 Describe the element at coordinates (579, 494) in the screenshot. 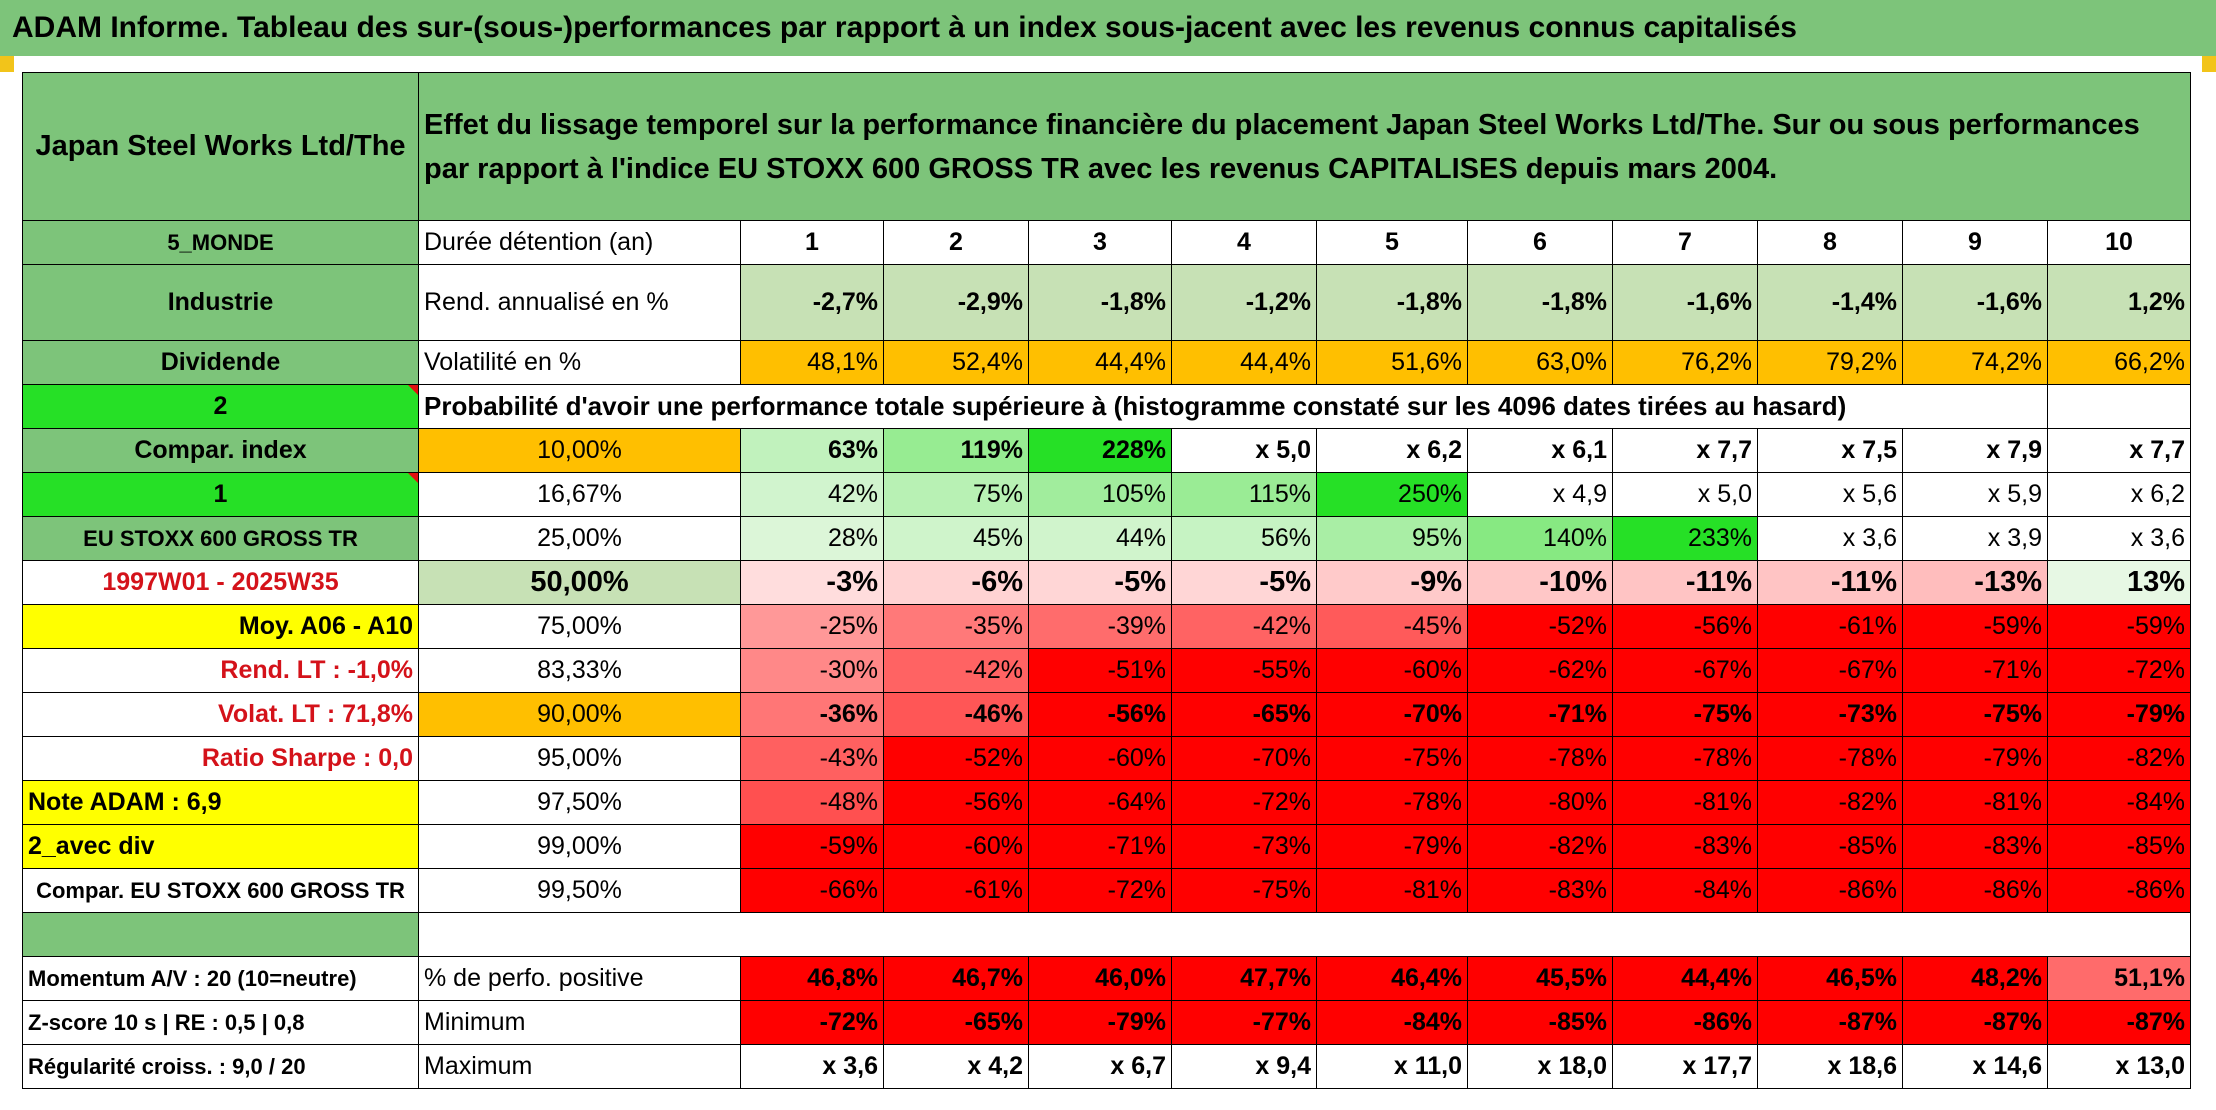

I see `probability-level: 16,67%` at that location.